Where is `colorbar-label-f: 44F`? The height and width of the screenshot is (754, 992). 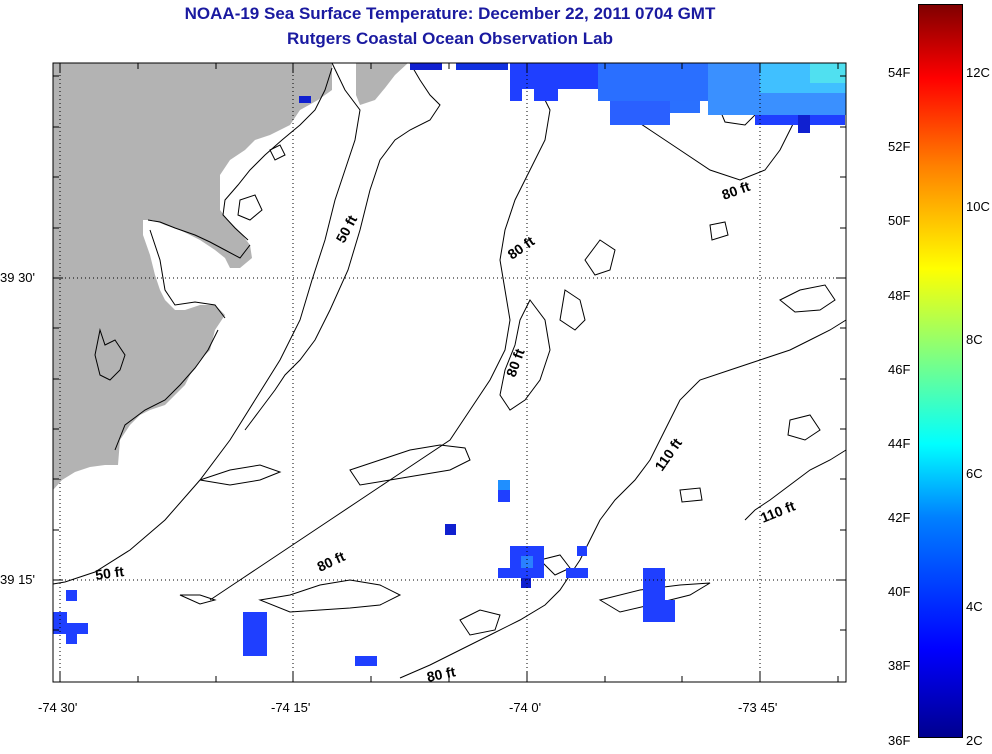
colorbar-label-f: 44F is located at coordinates (899, 443).